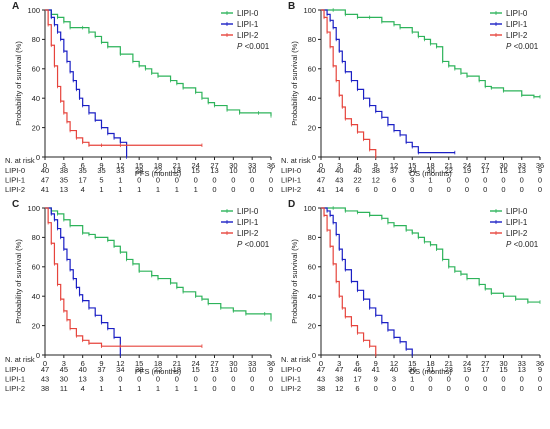 The width and height of the screenshot is (550, 429). What do you see at coordinates (248, 211) in the screenshot?
I see `legend-label: LIPI-0` at bounding box center [248, 211].